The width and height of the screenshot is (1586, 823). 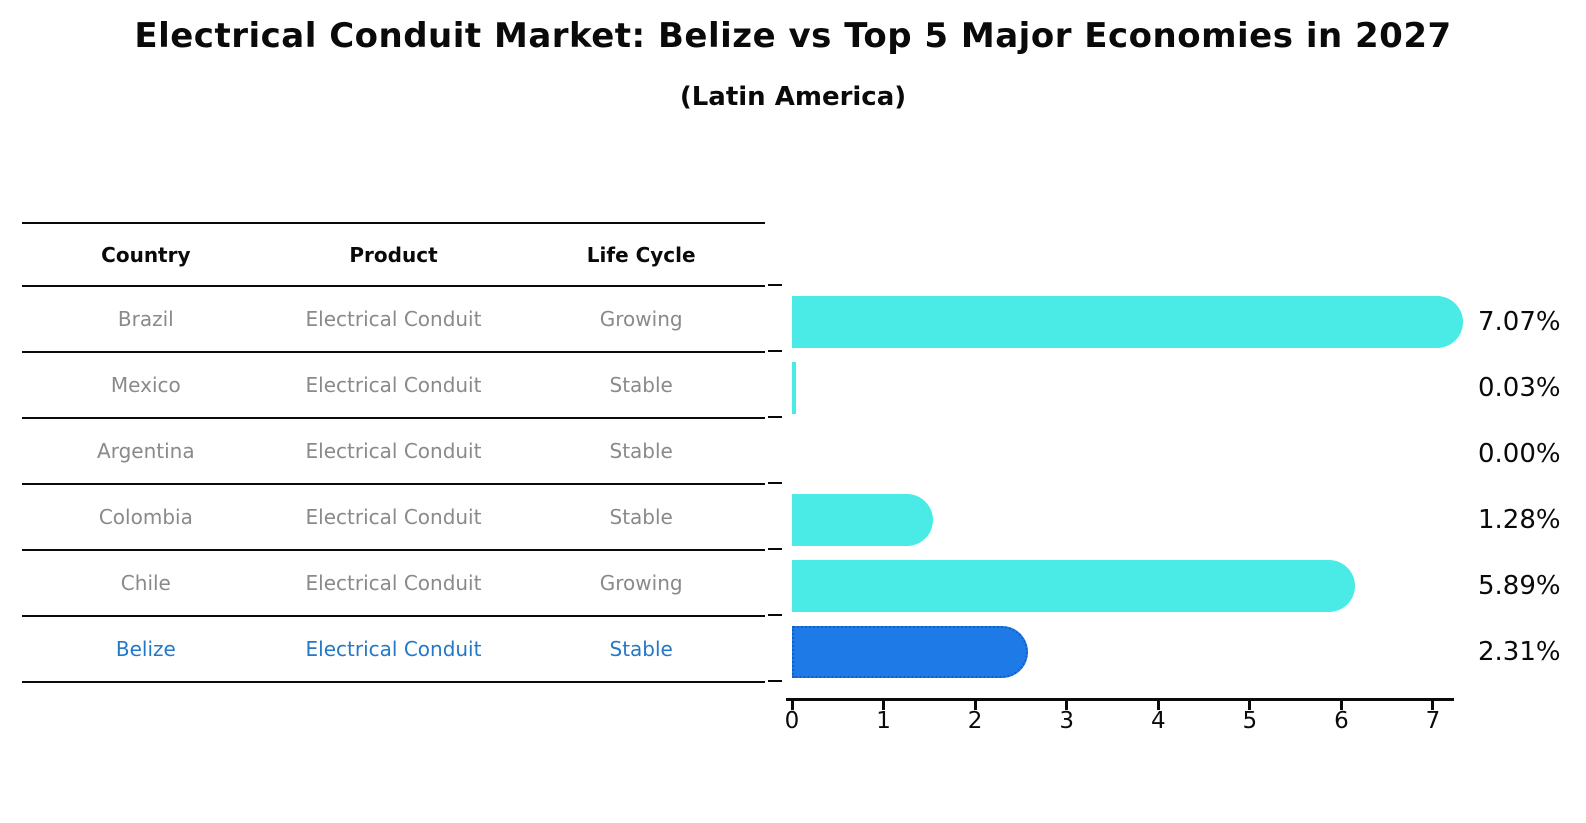 What do you see at coordinates (145, 583) in the screenshot?
I see `cell-country: Chile` at bounding box center [145, 583].